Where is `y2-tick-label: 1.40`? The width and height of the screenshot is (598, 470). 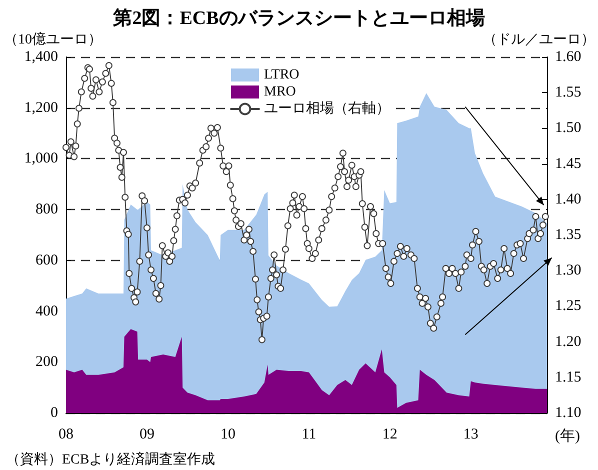 y2-tick-label: 1.40 is located at coordinates (568, 199).